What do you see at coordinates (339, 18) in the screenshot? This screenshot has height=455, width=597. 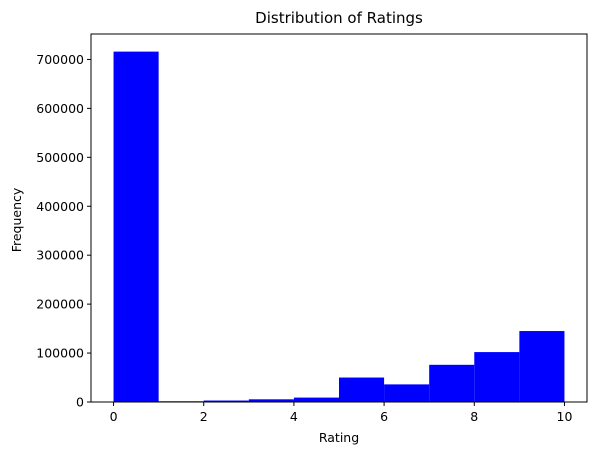 I see `chart-title: Distribution of Ratings` at bounding box center [339, 18].